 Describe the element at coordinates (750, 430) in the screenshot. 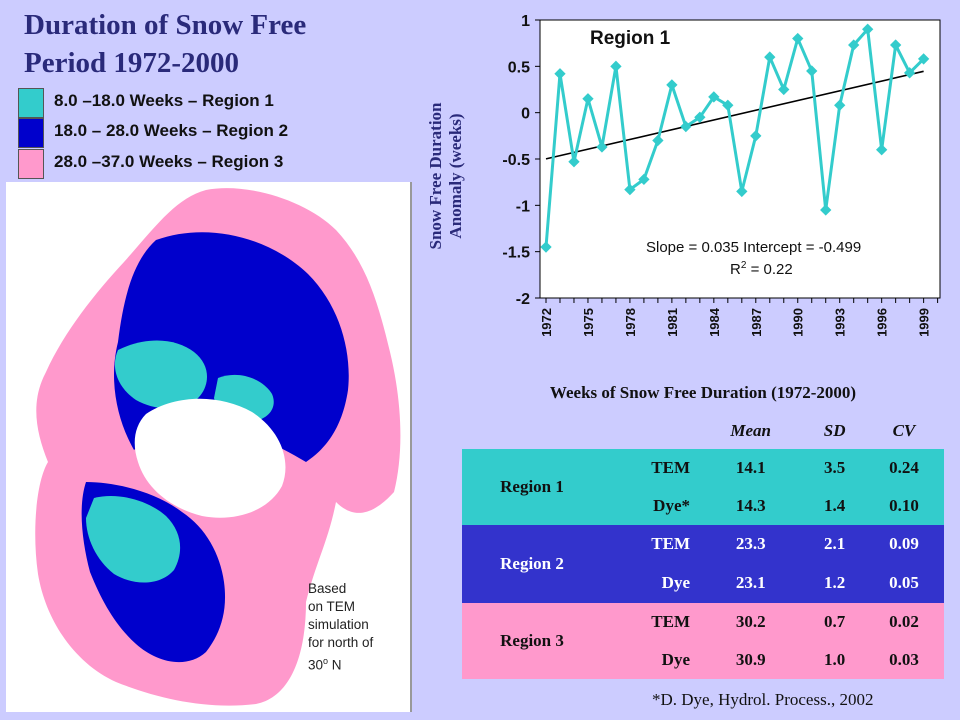

I see `table-header-mean: Mean` at that location.